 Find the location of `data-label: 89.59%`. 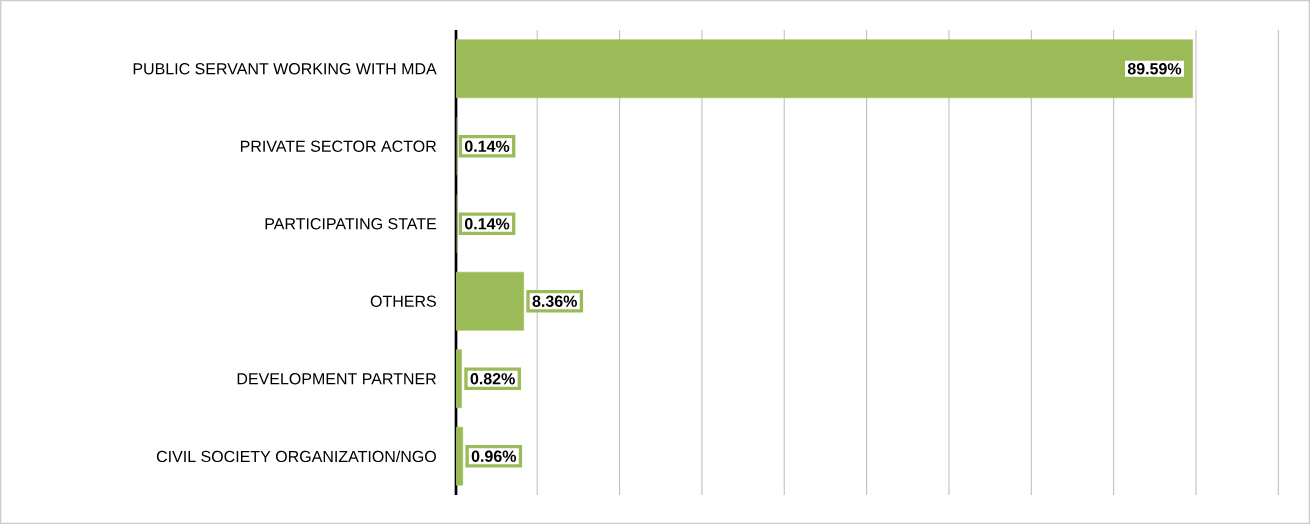

data-label: 89.59% is located at coordinates (1154, 69).